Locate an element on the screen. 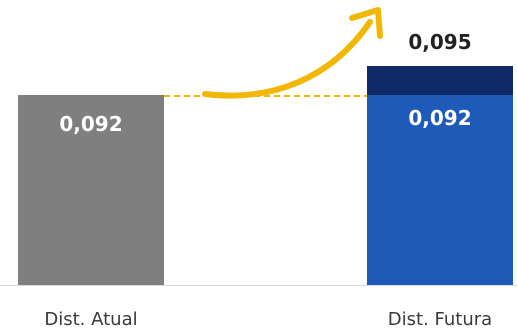  x-tick-label-futura: Dist. Futura is located at coordinates (440, 319).